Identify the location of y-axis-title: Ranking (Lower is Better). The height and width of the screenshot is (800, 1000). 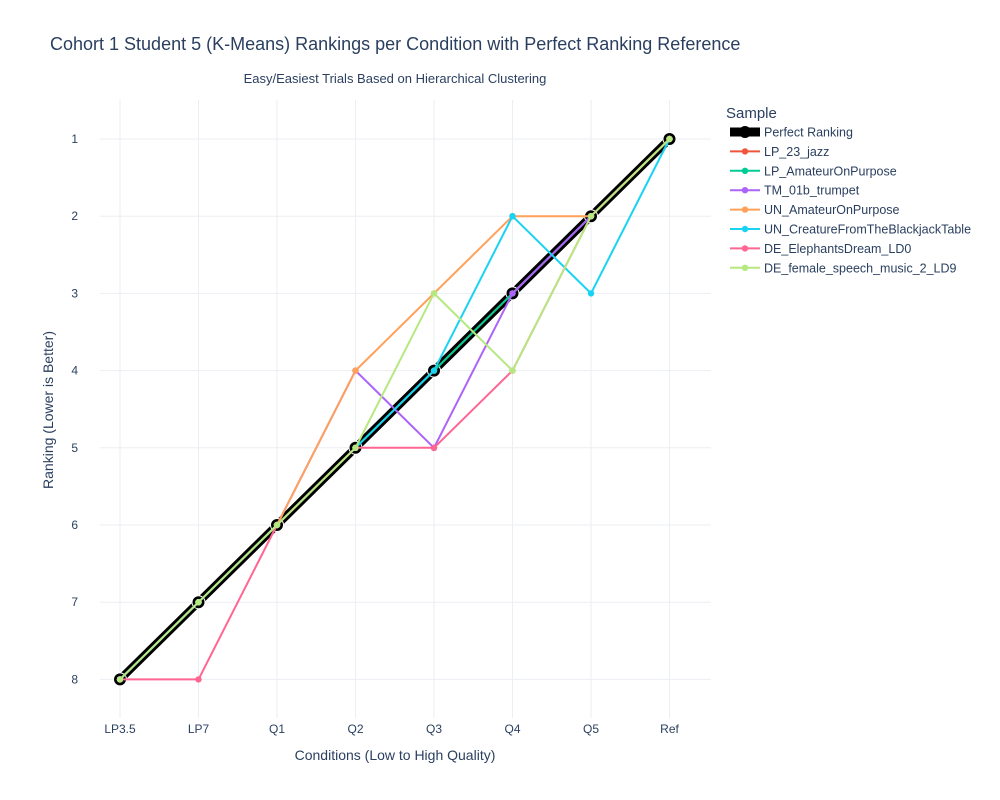
(48, 410).